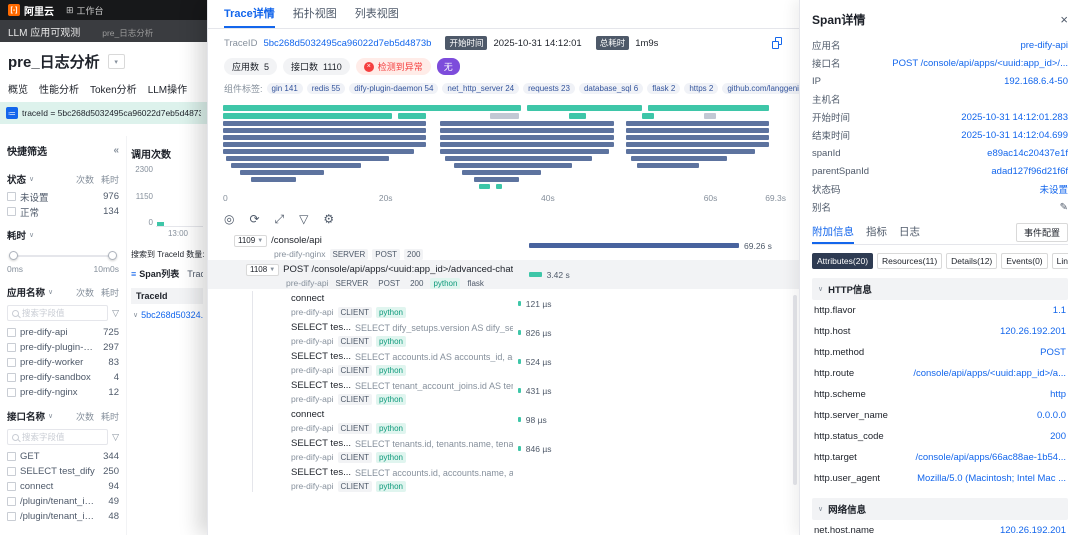 This screenshot has width=1080, height=535. I want to click on attribute-group-chip-2: Details(12), so click(972, 261).